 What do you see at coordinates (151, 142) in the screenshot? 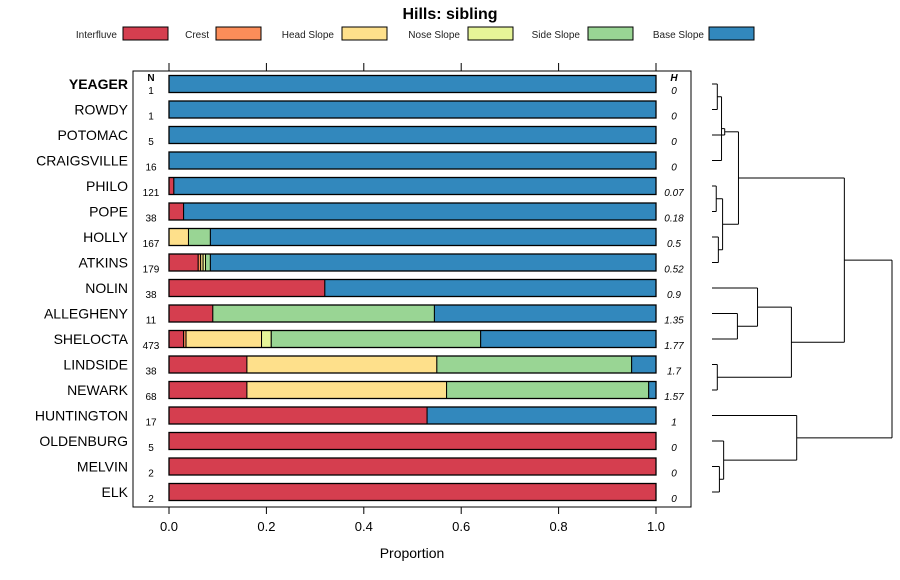
I see `n-value-potomac: 5` at bounding box center [151, 142].